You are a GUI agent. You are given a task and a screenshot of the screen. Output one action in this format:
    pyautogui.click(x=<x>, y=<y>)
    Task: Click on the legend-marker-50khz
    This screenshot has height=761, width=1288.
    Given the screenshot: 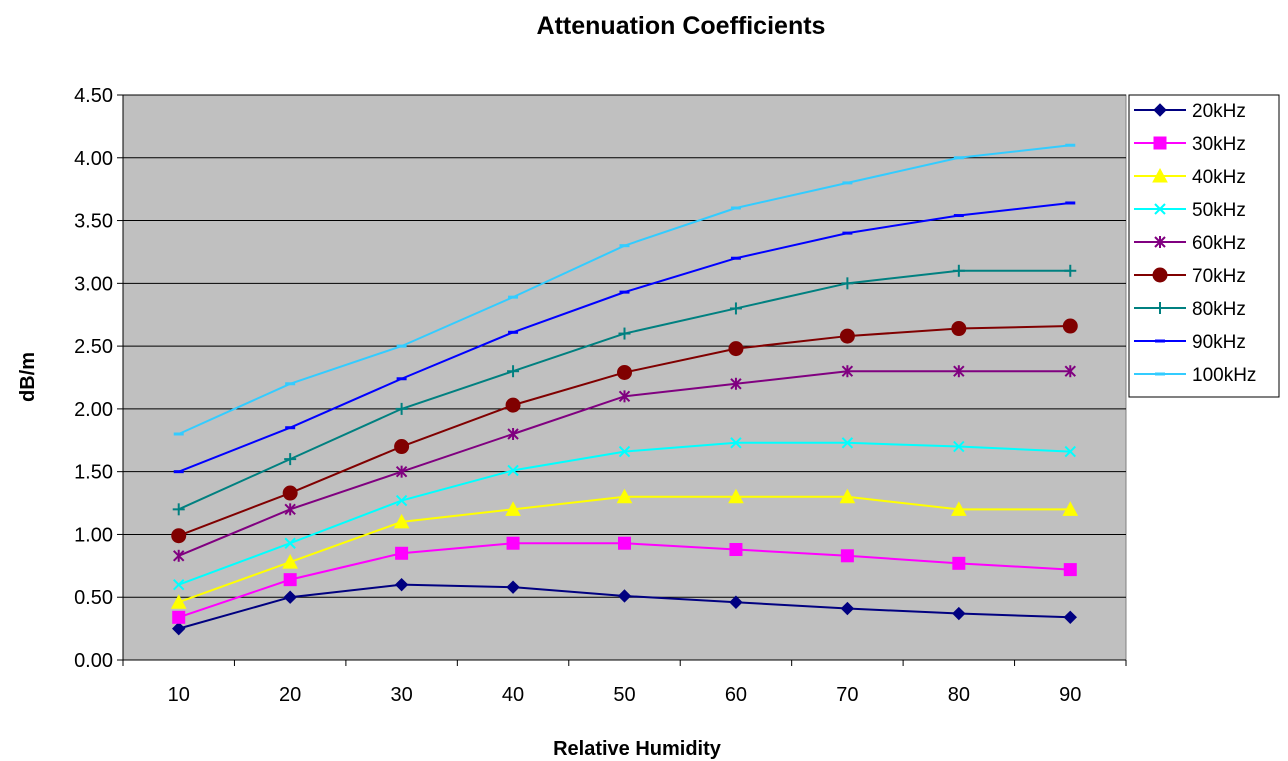 What is the action you would take?
    pyautogui.click(x=1160, y=209)
    